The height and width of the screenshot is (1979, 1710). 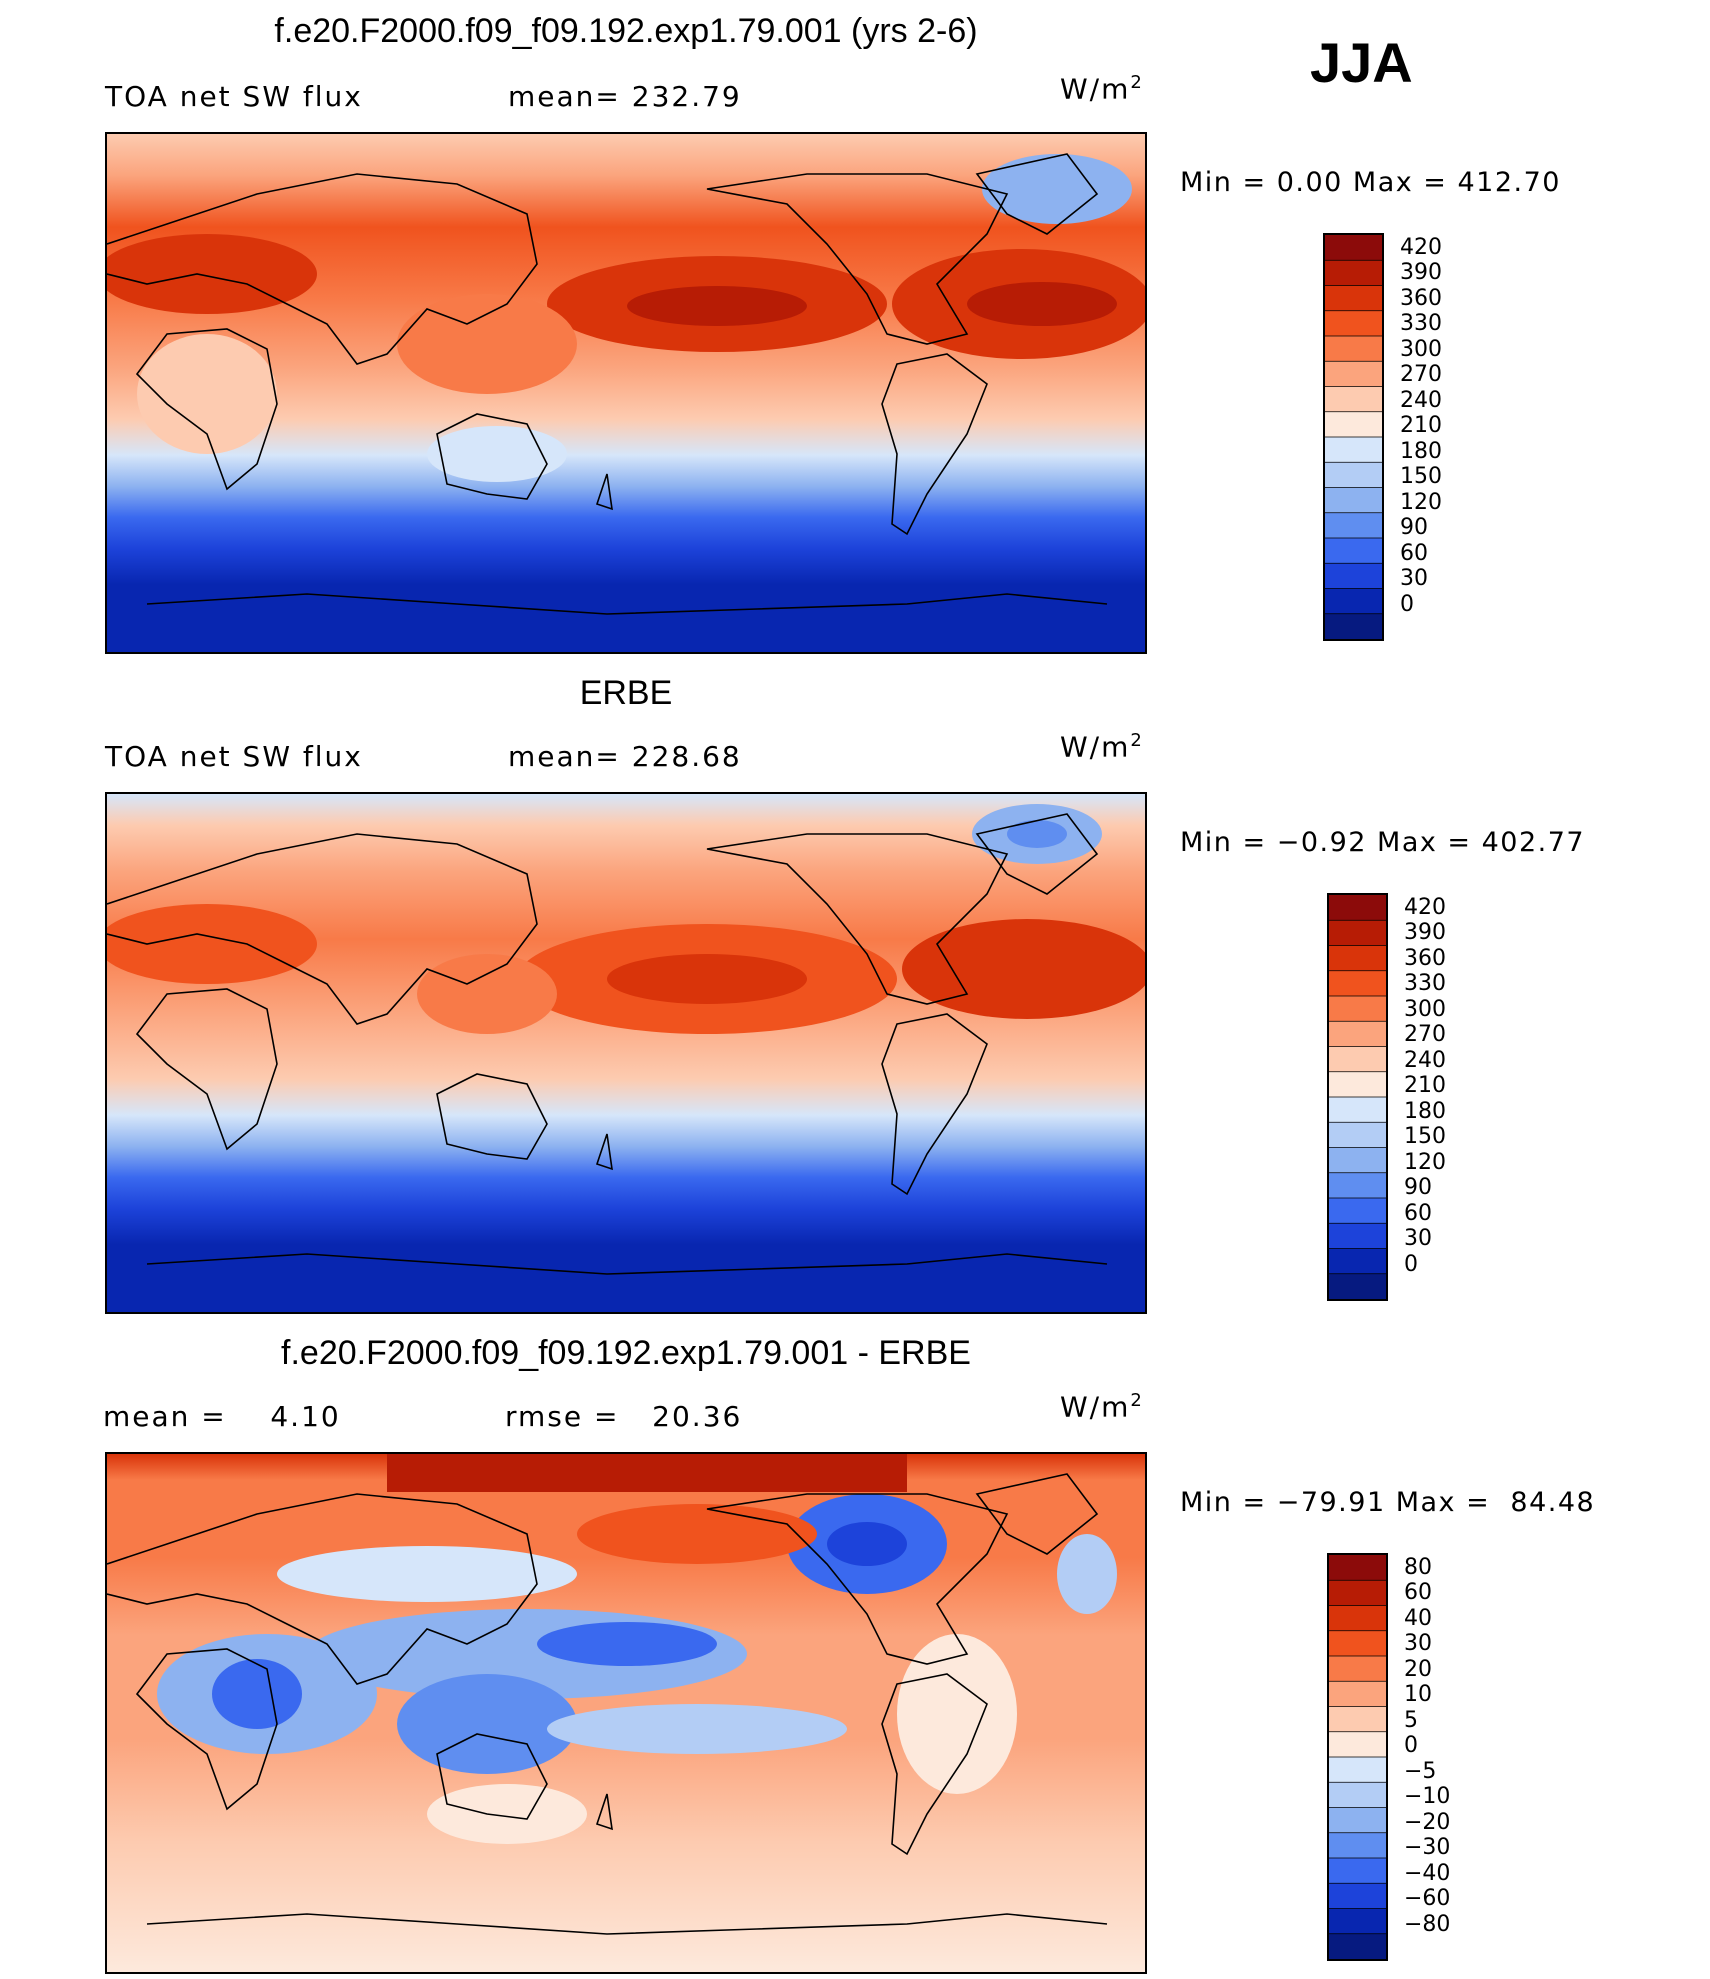 I want to click on colorbar-tick-label: 10, so click(x=1418, y=1695).